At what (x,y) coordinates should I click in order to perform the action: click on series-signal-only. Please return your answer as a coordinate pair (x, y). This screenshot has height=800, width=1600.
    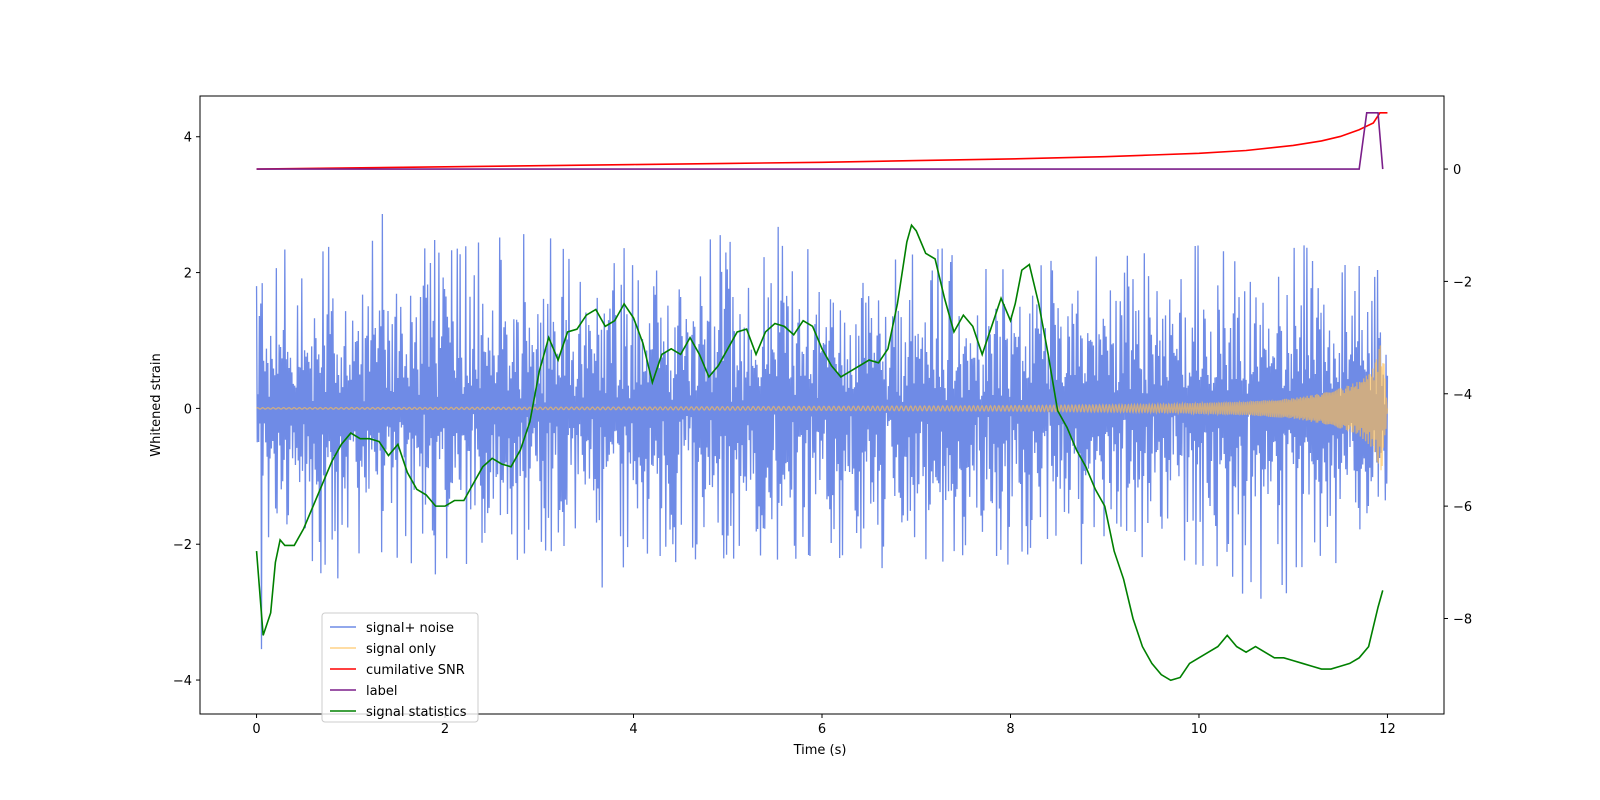
    Looking at the image, I should click on (822, 408).